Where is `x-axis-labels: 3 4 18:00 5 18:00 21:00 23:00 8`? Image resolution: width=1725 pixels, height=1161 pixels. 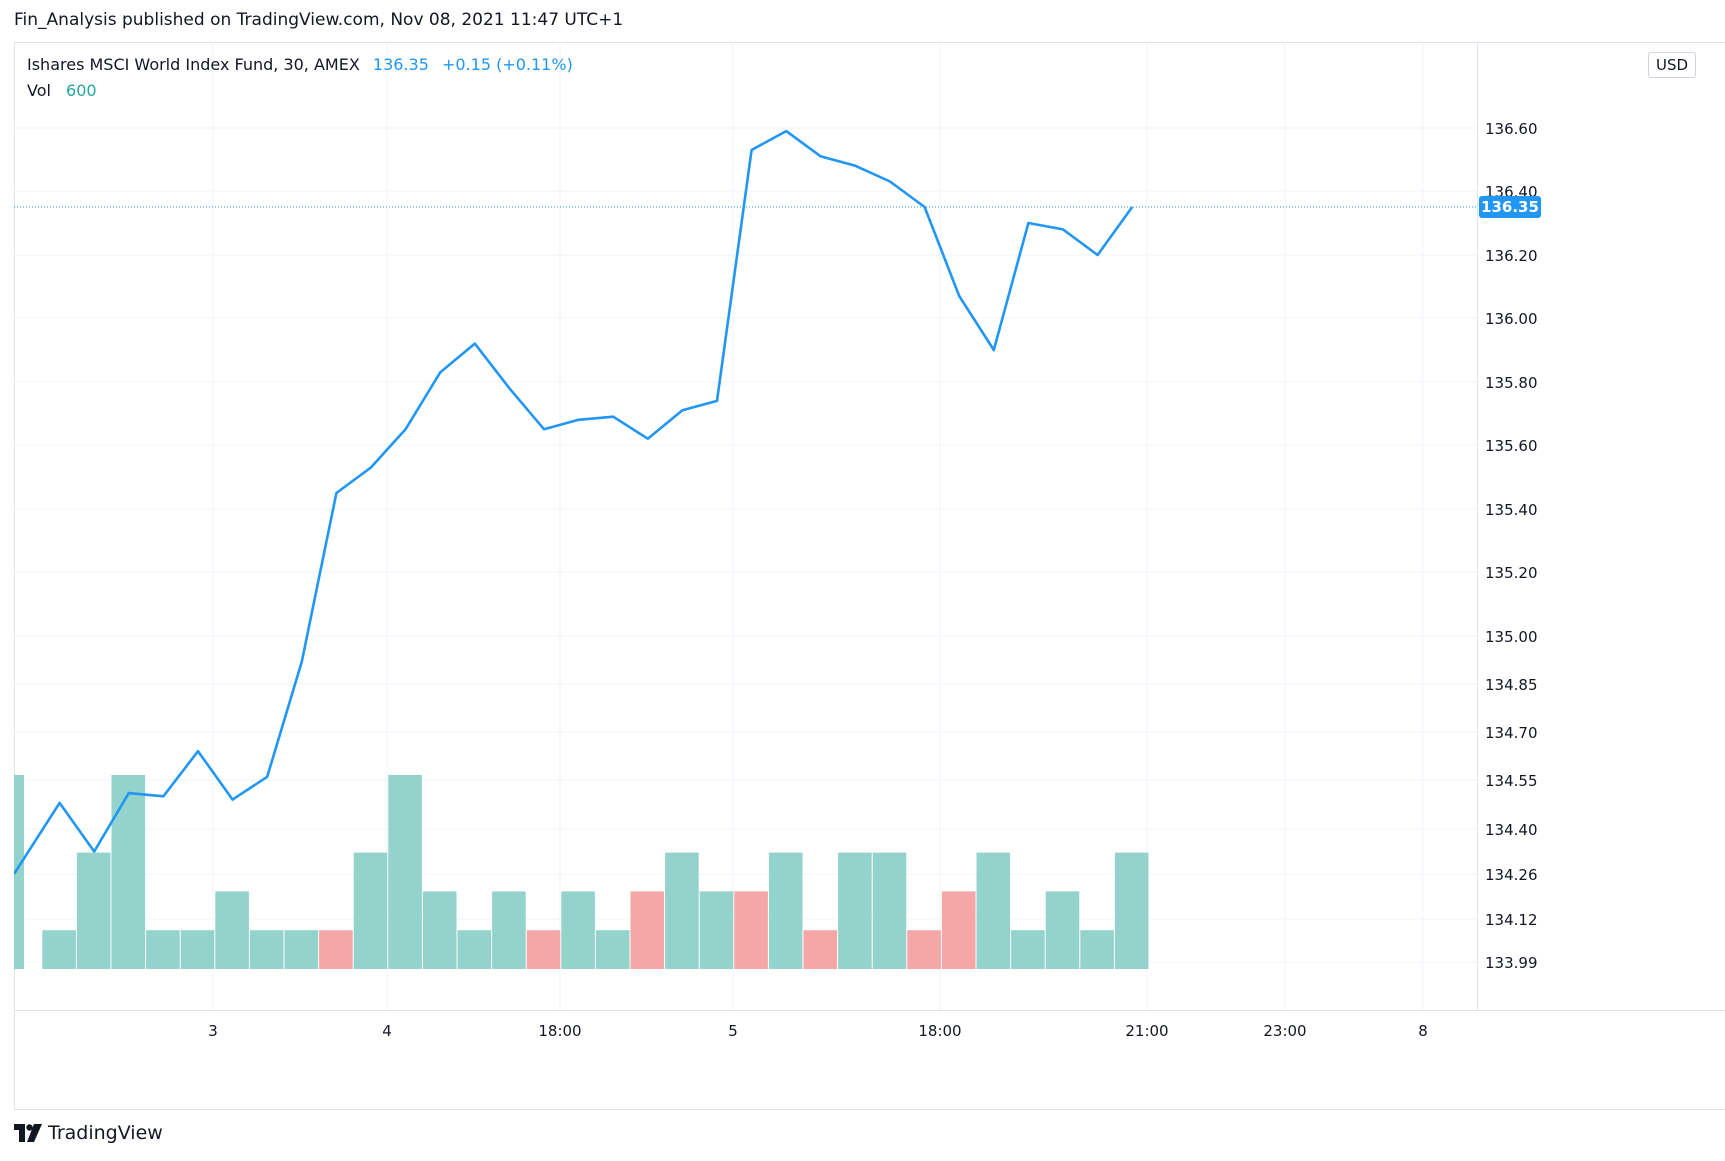
x-axis-labels: 3 4 18:00 5 18:00 21:00 23:00 8 is located at coordinates (818, 1031).